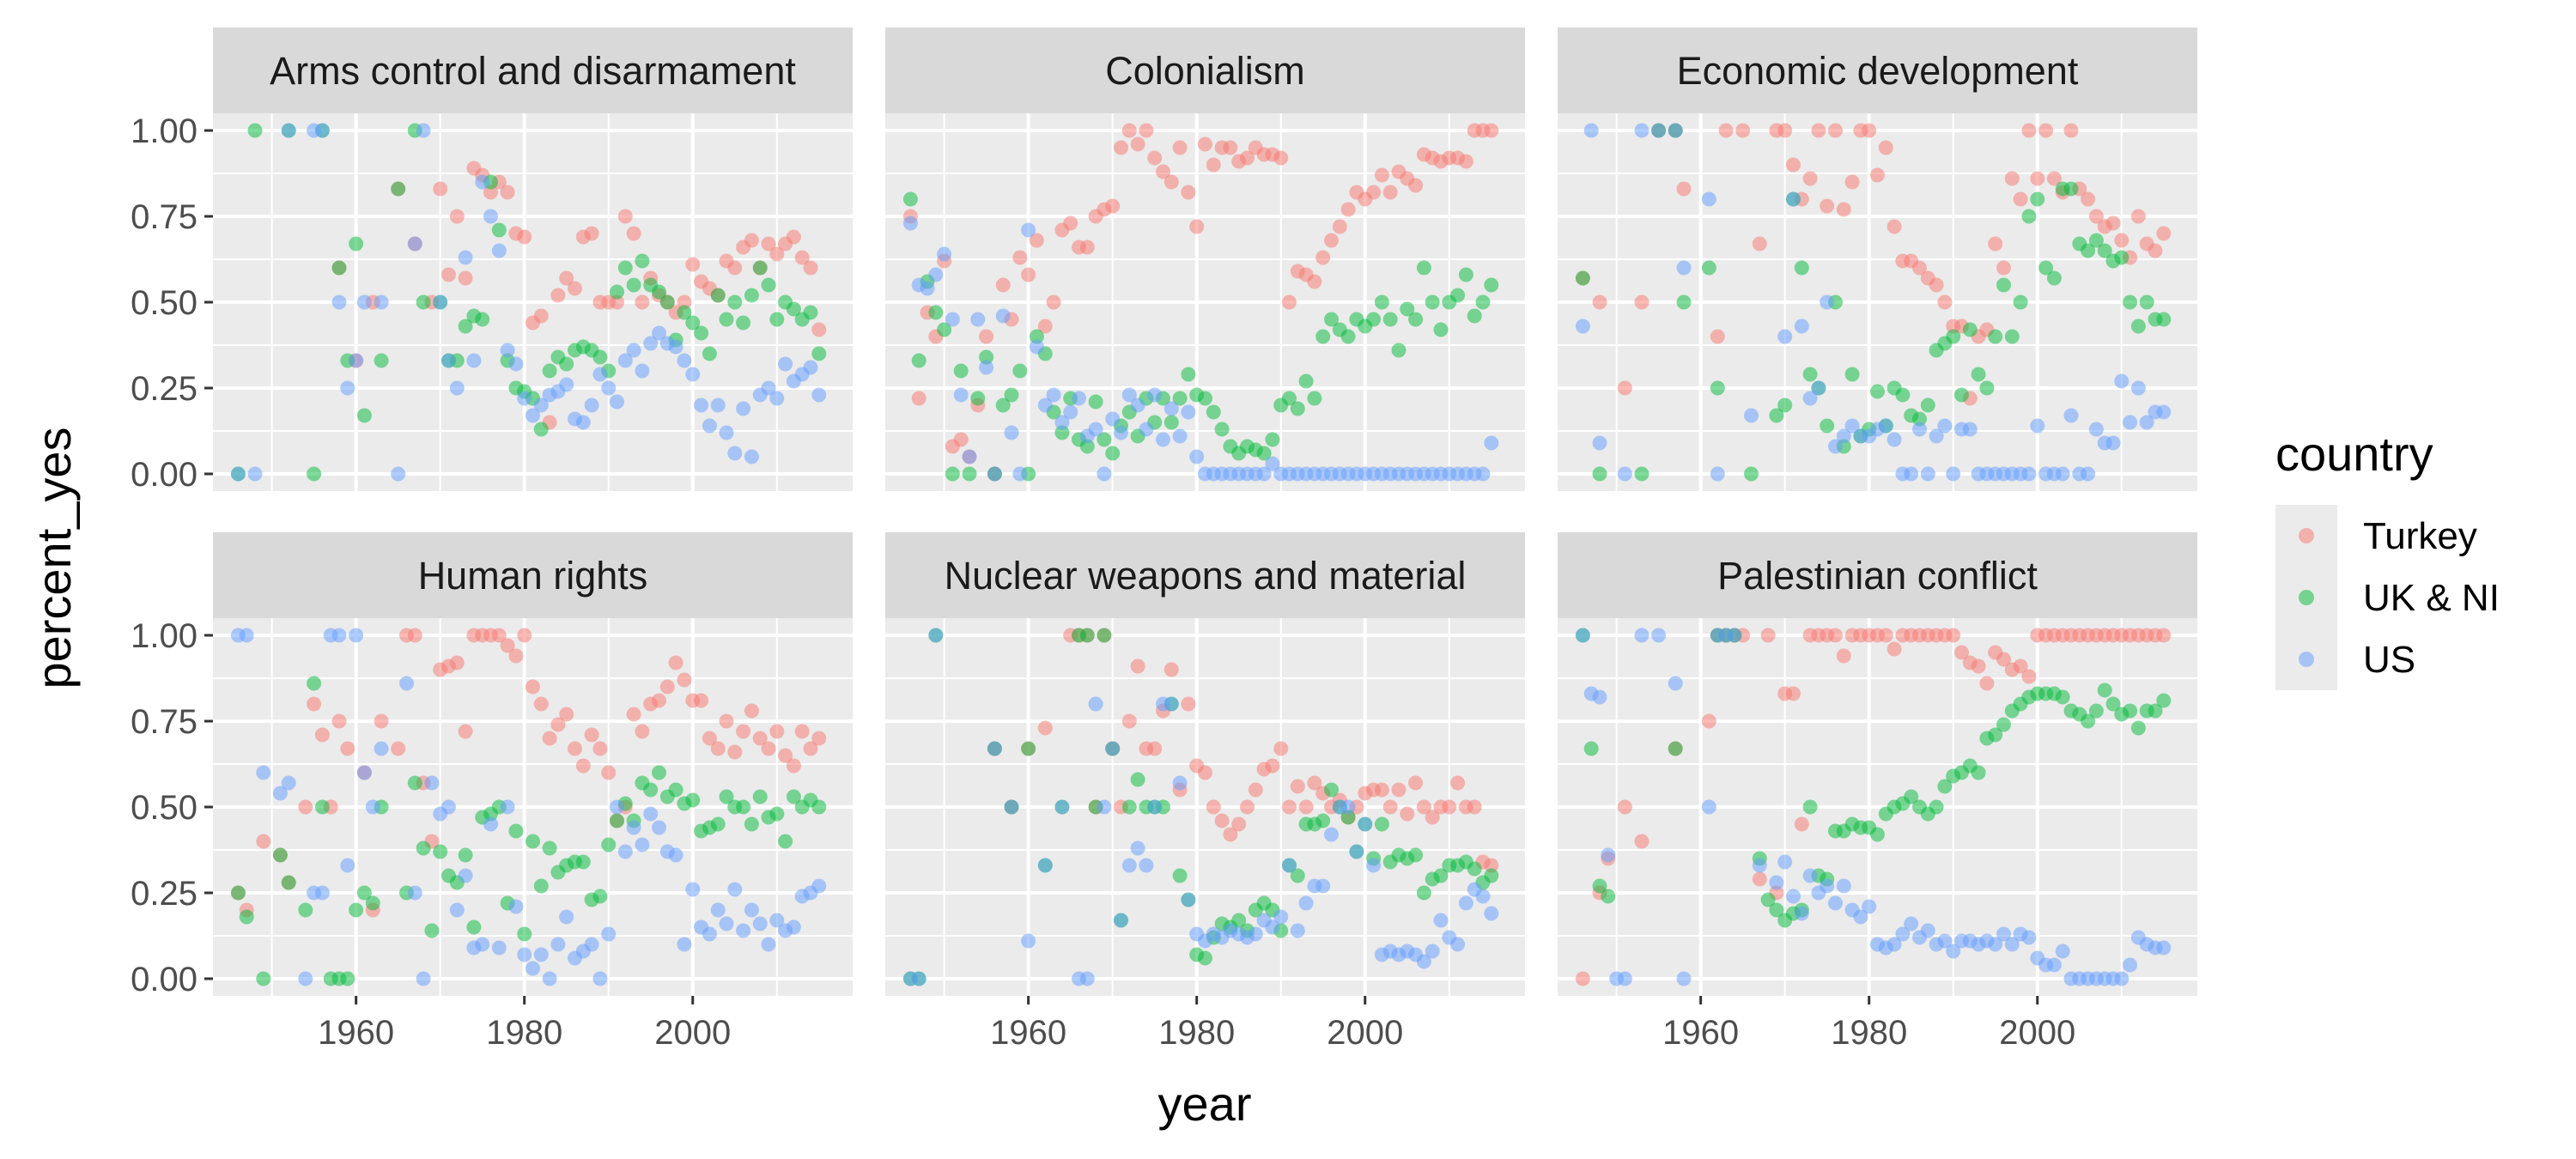  I want to click on legend: country Turkey UK & NI US, so click(2387, 559).